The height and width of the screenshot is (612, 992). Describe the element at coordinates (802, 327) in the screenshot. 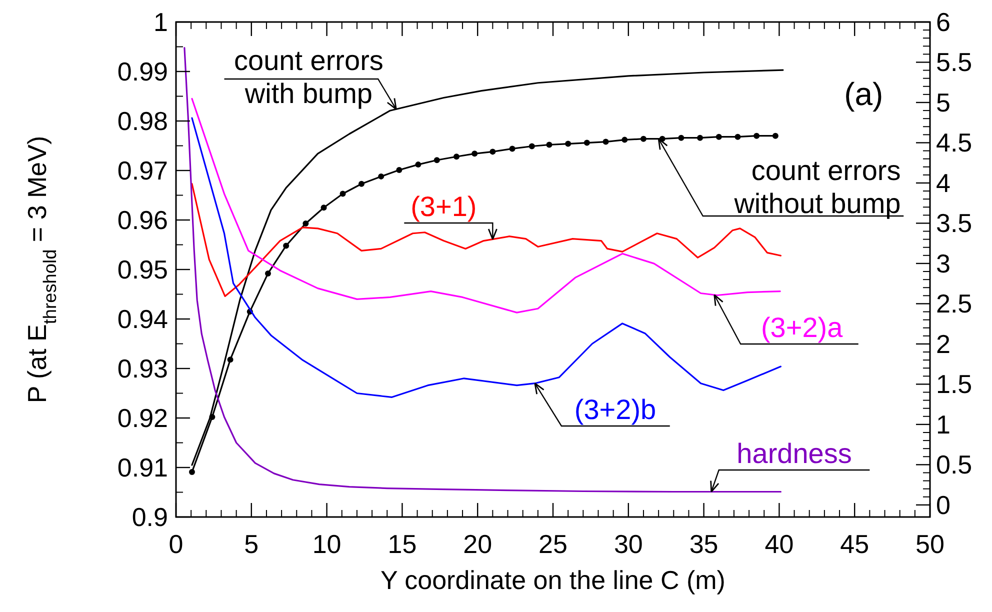

I see `series-label: (3+2)a` at that location.